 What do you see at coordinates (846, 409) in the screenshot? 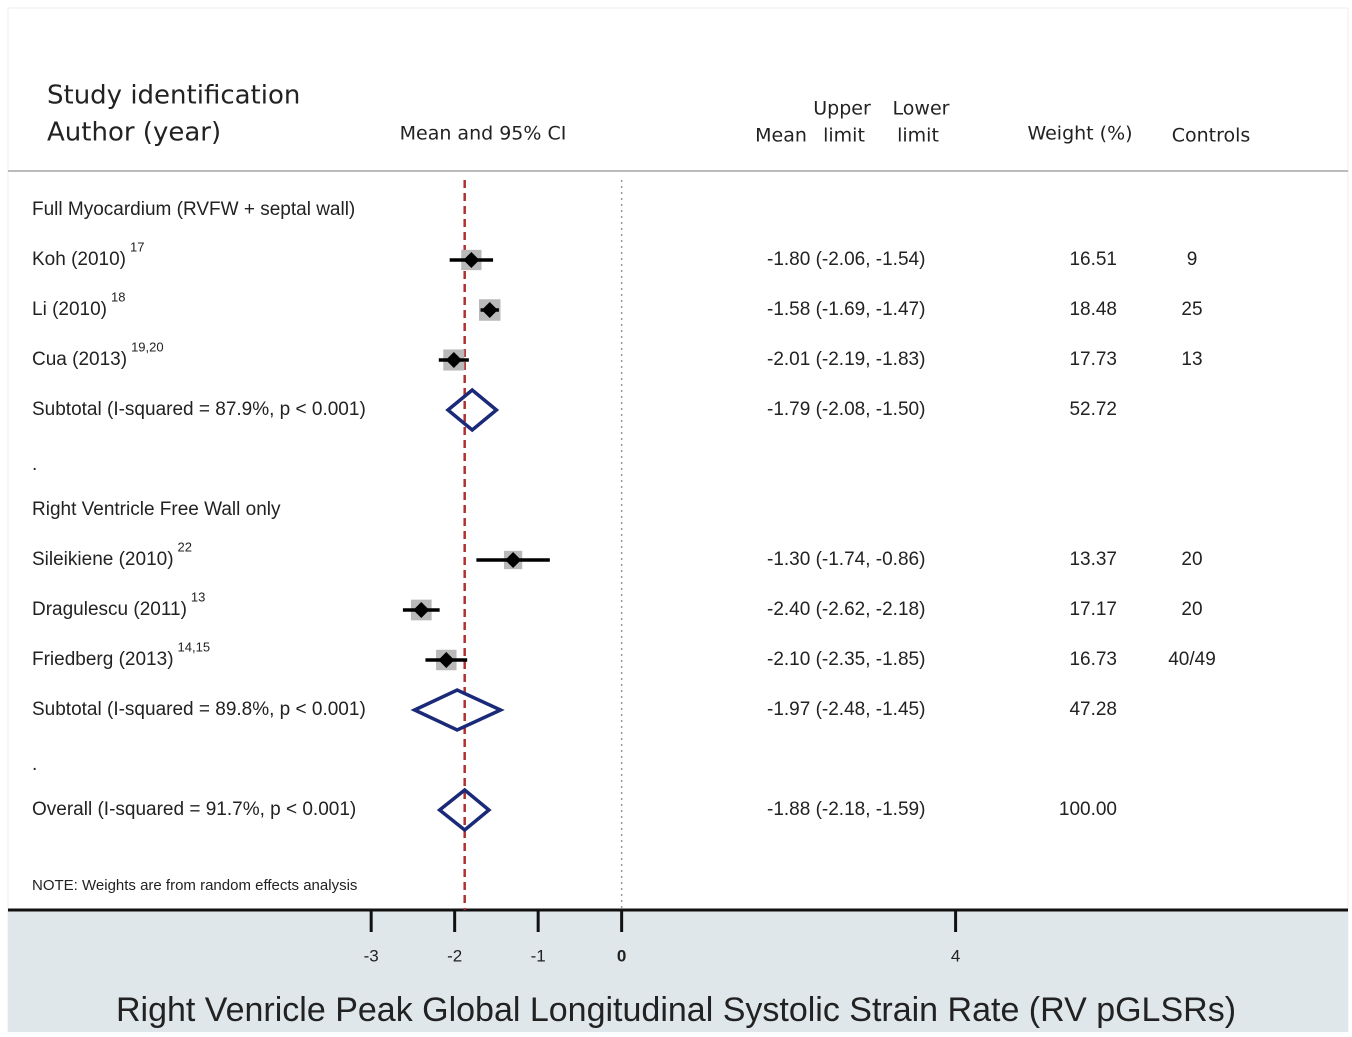
I see `estimate-label: -1.79 (-2.08, -1.50)` at bounding box center [846, 409].